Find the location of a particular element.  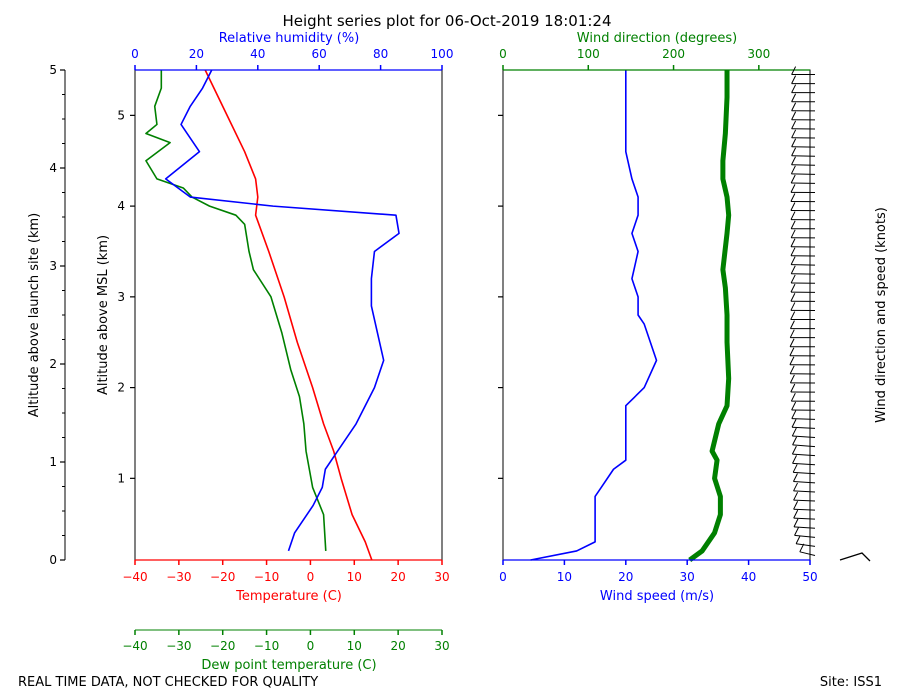

altitude-launch-label: Altitude above launch site (km) is located at coordinates (34, 315).